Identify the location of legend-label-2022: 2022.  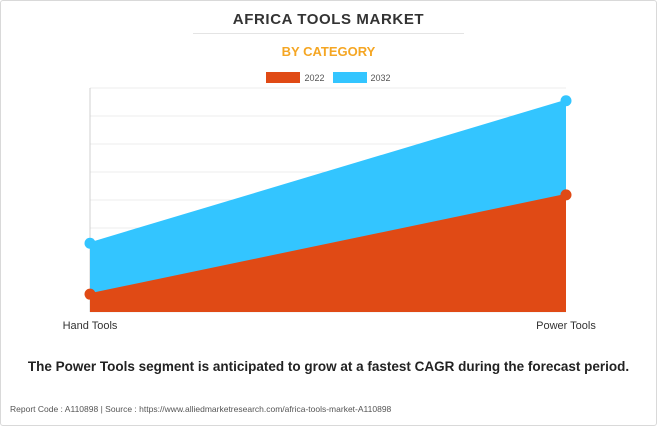
(314, 77).